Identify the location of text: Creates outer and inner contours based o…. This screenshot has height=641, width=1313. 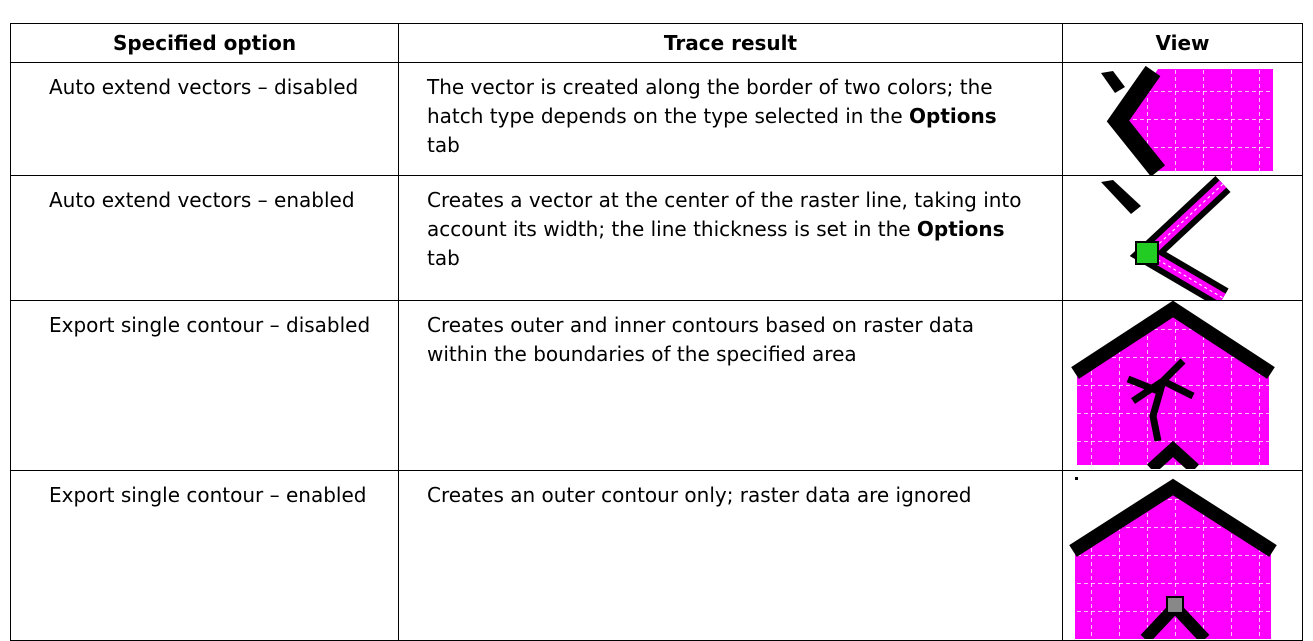
(700, 339).